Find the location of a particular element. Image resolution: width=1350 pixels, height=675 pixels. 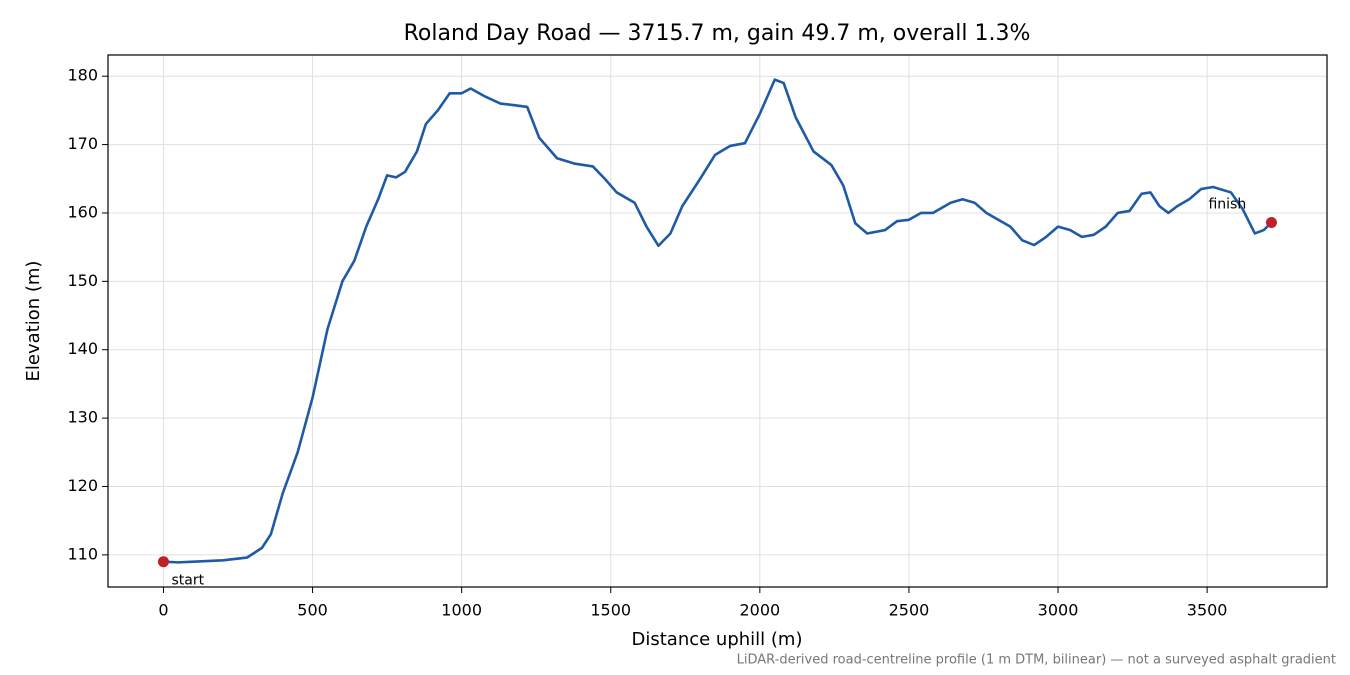

y-tick-label: 180 is located at coordinates (82, 75).